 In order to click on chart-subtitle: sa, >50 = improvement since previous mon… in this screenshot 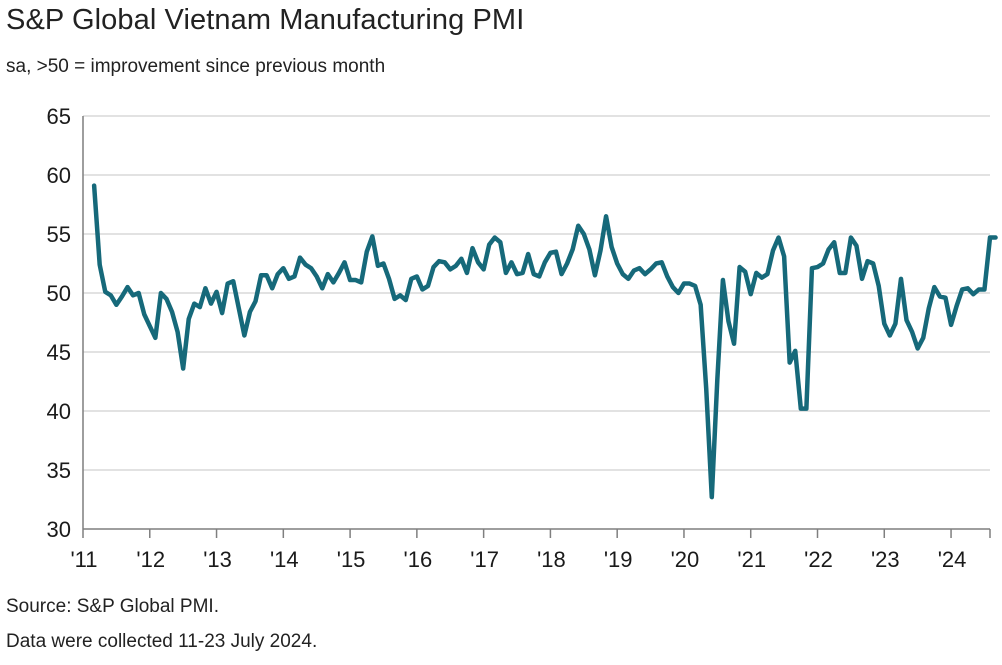, I will do `click(196, 66)`.